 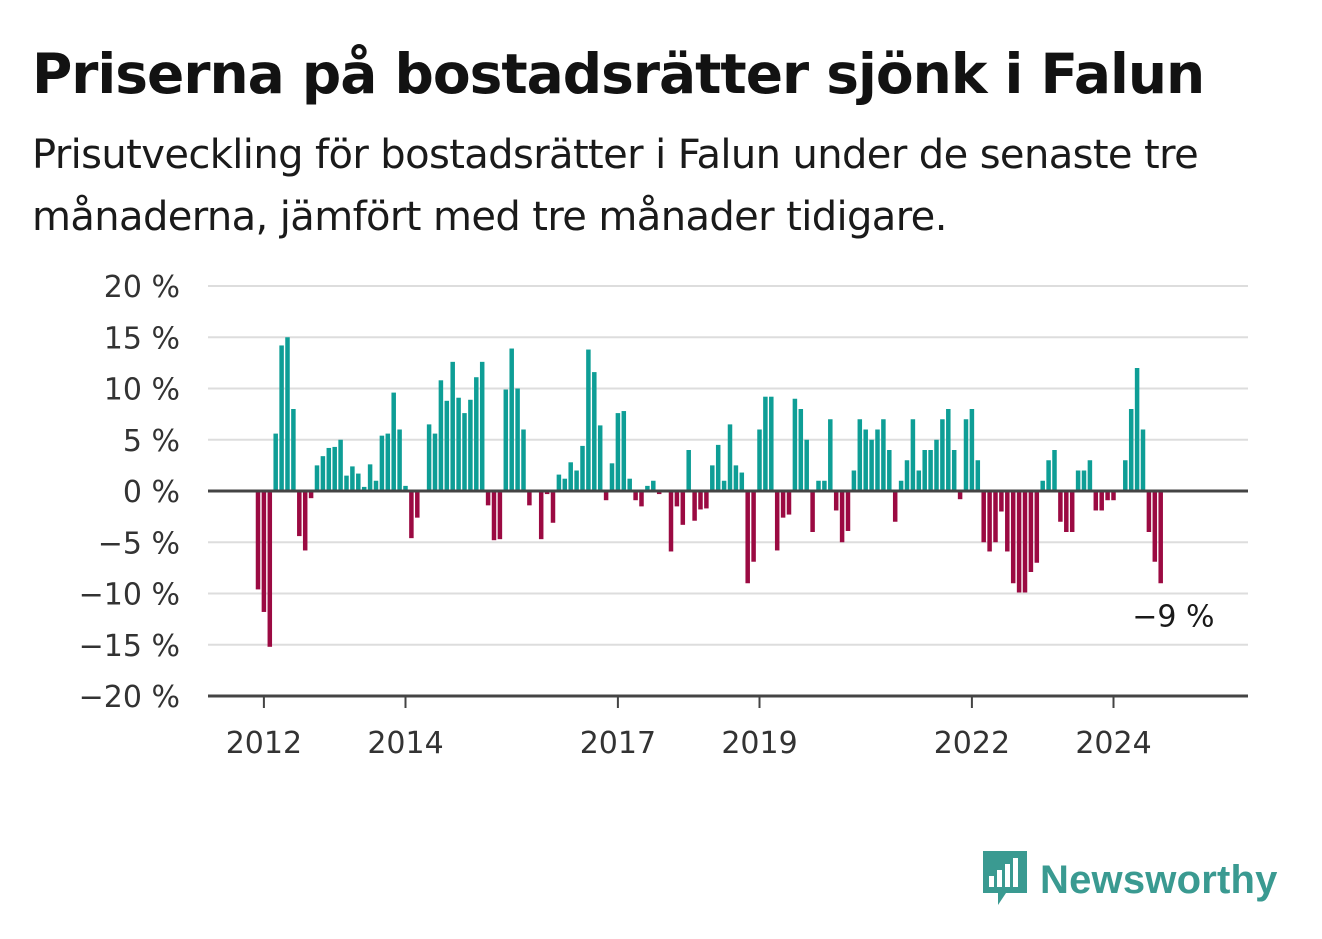 What do you see at coordinates (1005, 880) in the screenshot?
I see `bar-chart-speech-bubble-icon` at bounding box center [1005, 880].